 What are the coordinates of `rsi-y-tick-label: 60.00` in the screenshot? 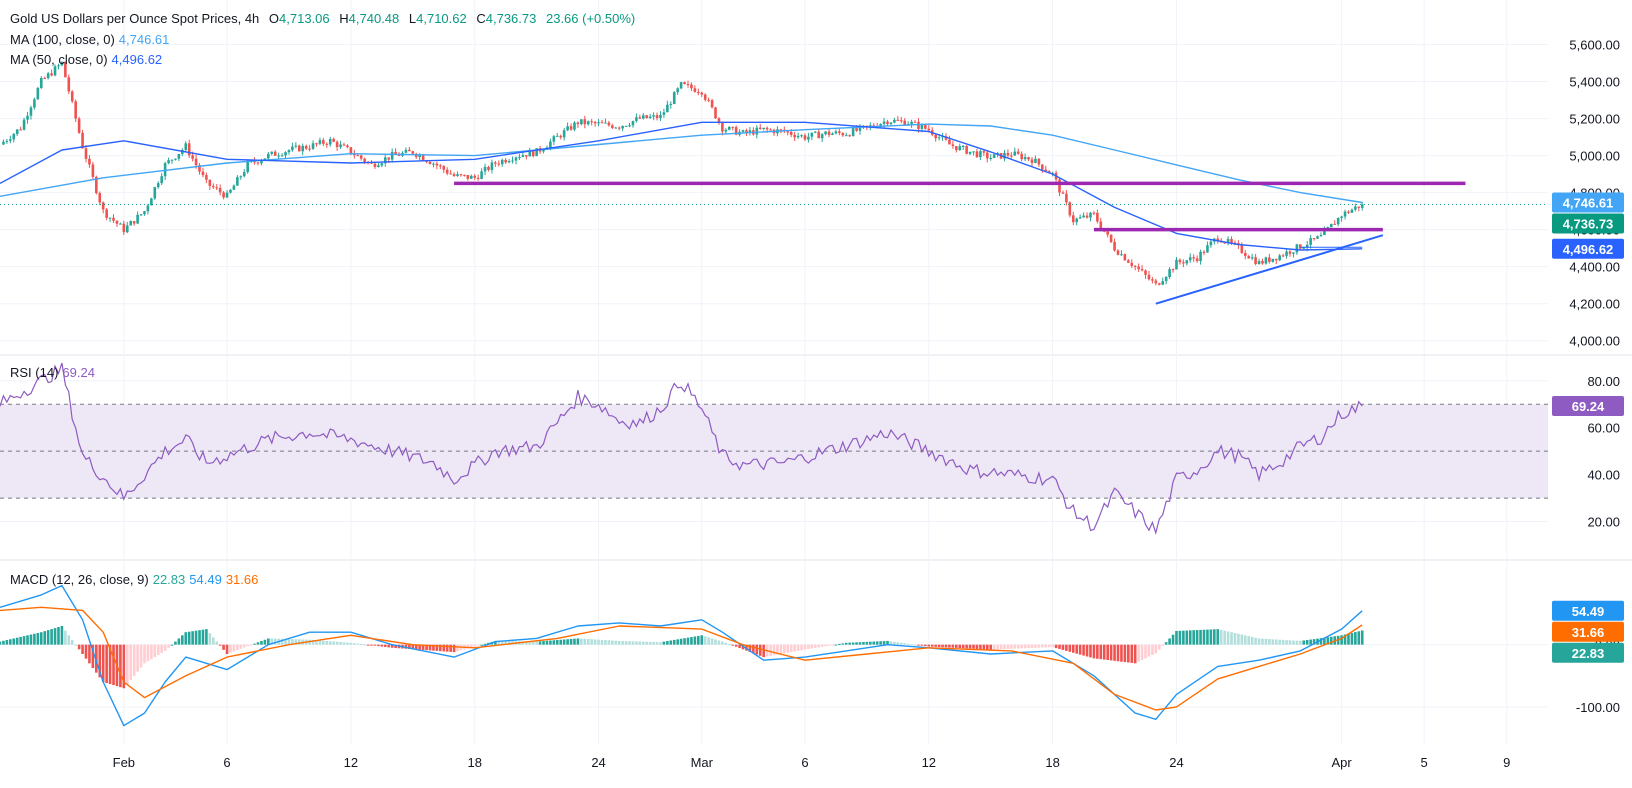 It's located at (1603, 428).